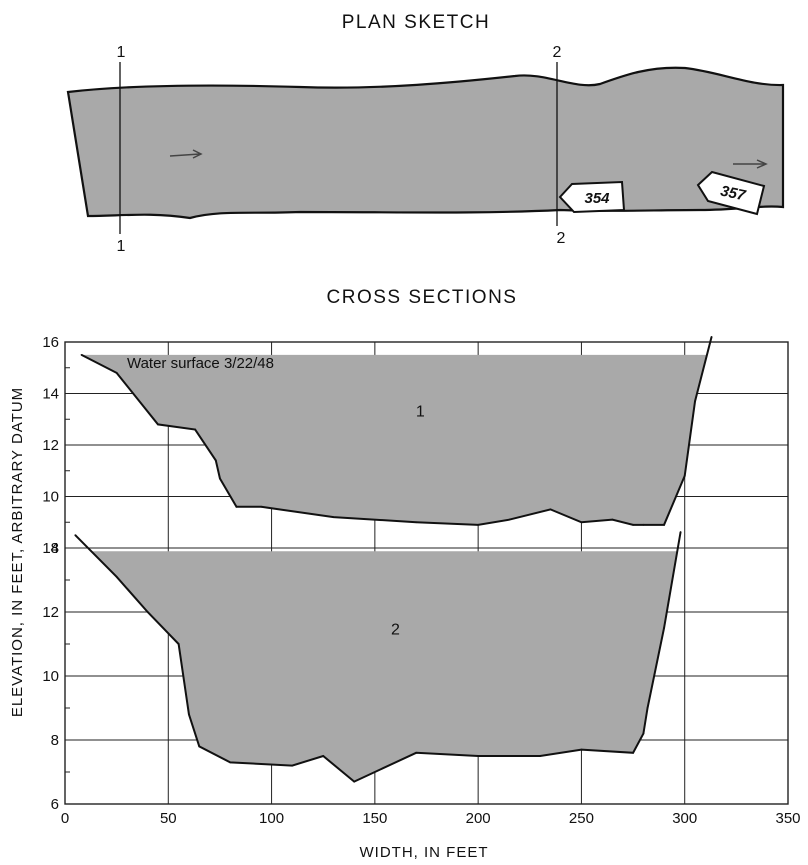 The height and width of the screenshot is (865, 808). Describe the element at coordinates (121, 246) in the screenshot. I see `section-1-bottom-label: 1` at that location.